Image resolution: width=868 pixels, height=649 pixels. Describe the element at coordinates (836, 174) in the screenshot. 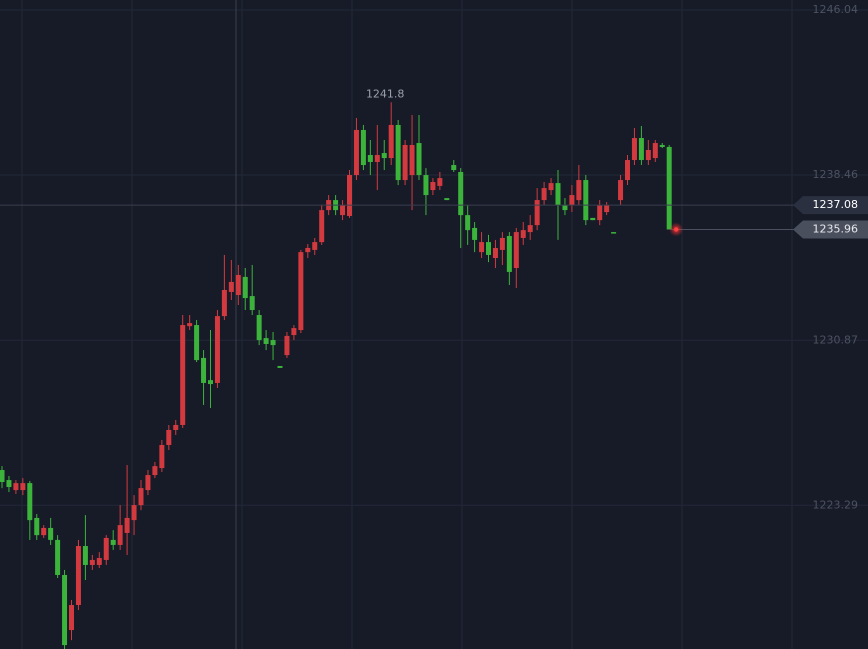

I see `y-tick-label: 1238.46` at that location.